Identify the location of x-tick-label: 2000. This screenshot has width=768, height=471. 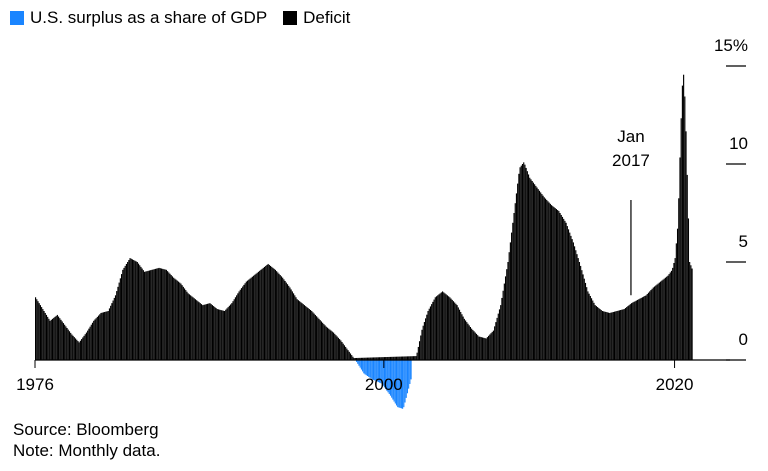
(384, 384).